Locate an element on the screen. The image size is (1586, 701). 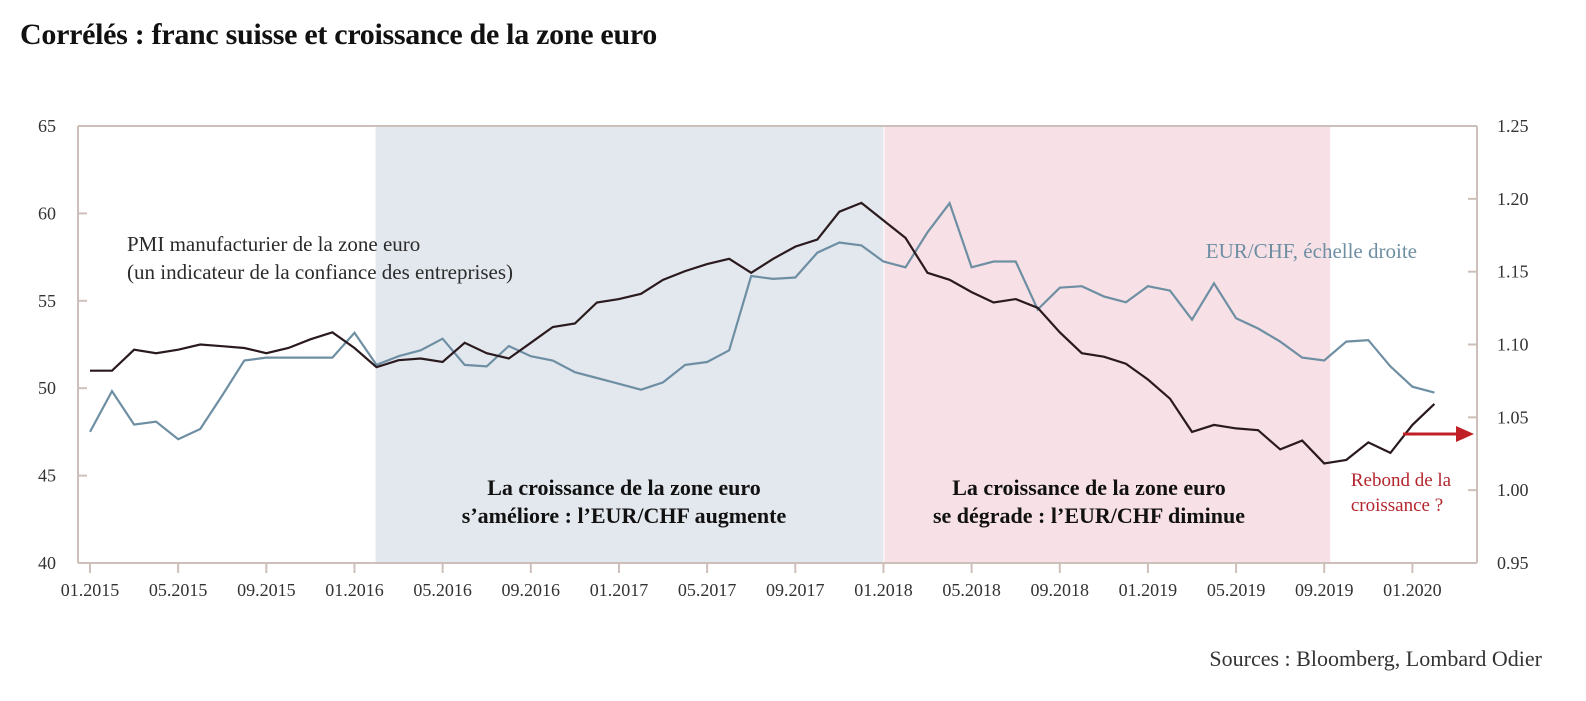
x-tick-label: 01.2016 is located at coordinates (354, 590).